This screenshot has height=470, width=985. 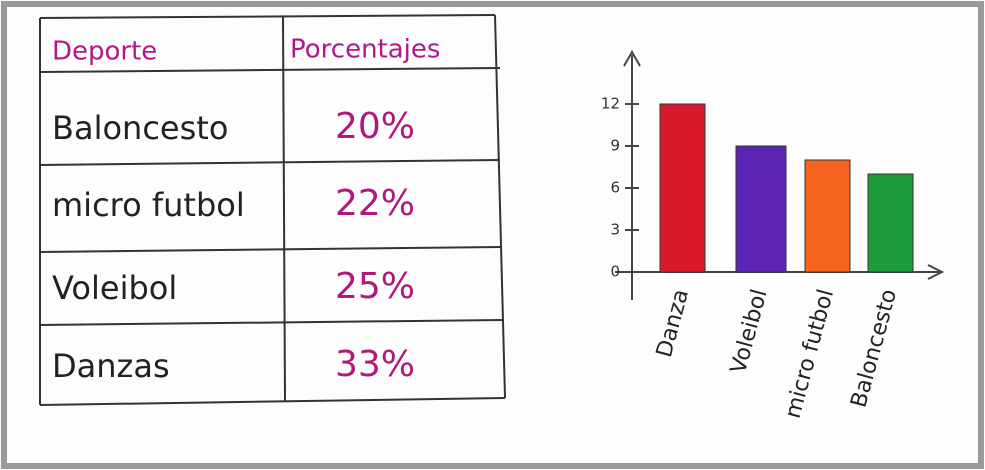 What do you see at coordinates (375, 364) in the screenshot?
I see `percentage: 33%` at bounding box center [375, 364].